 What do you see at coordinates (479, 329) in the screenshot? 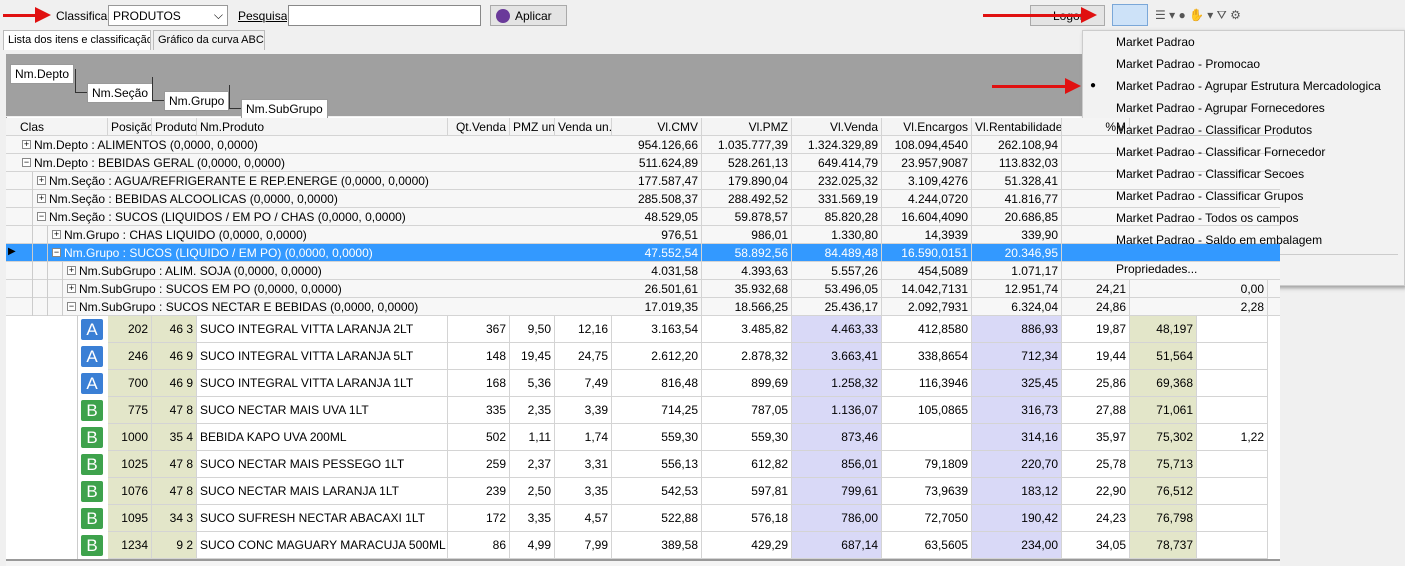
I see `item-value: 367` at bounding box center [479, 329].